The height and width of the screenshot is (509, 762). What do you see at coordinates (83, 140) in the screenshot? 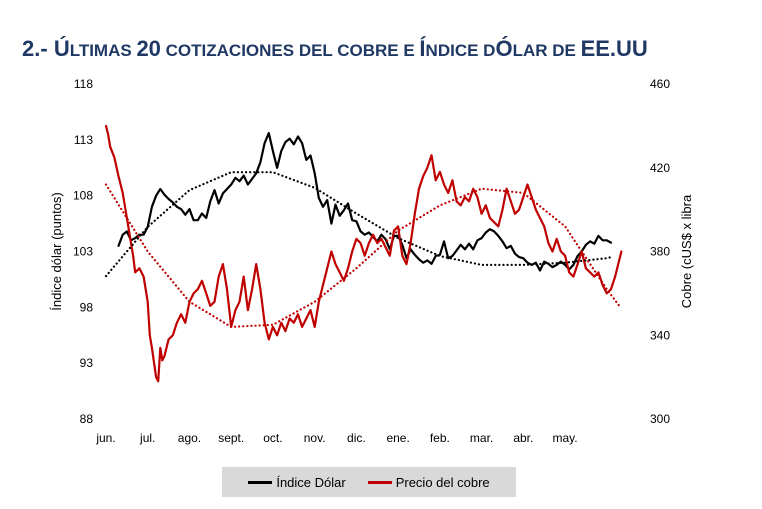
I see `y-left-tick-label: 113` at bounding box center [83, 140].